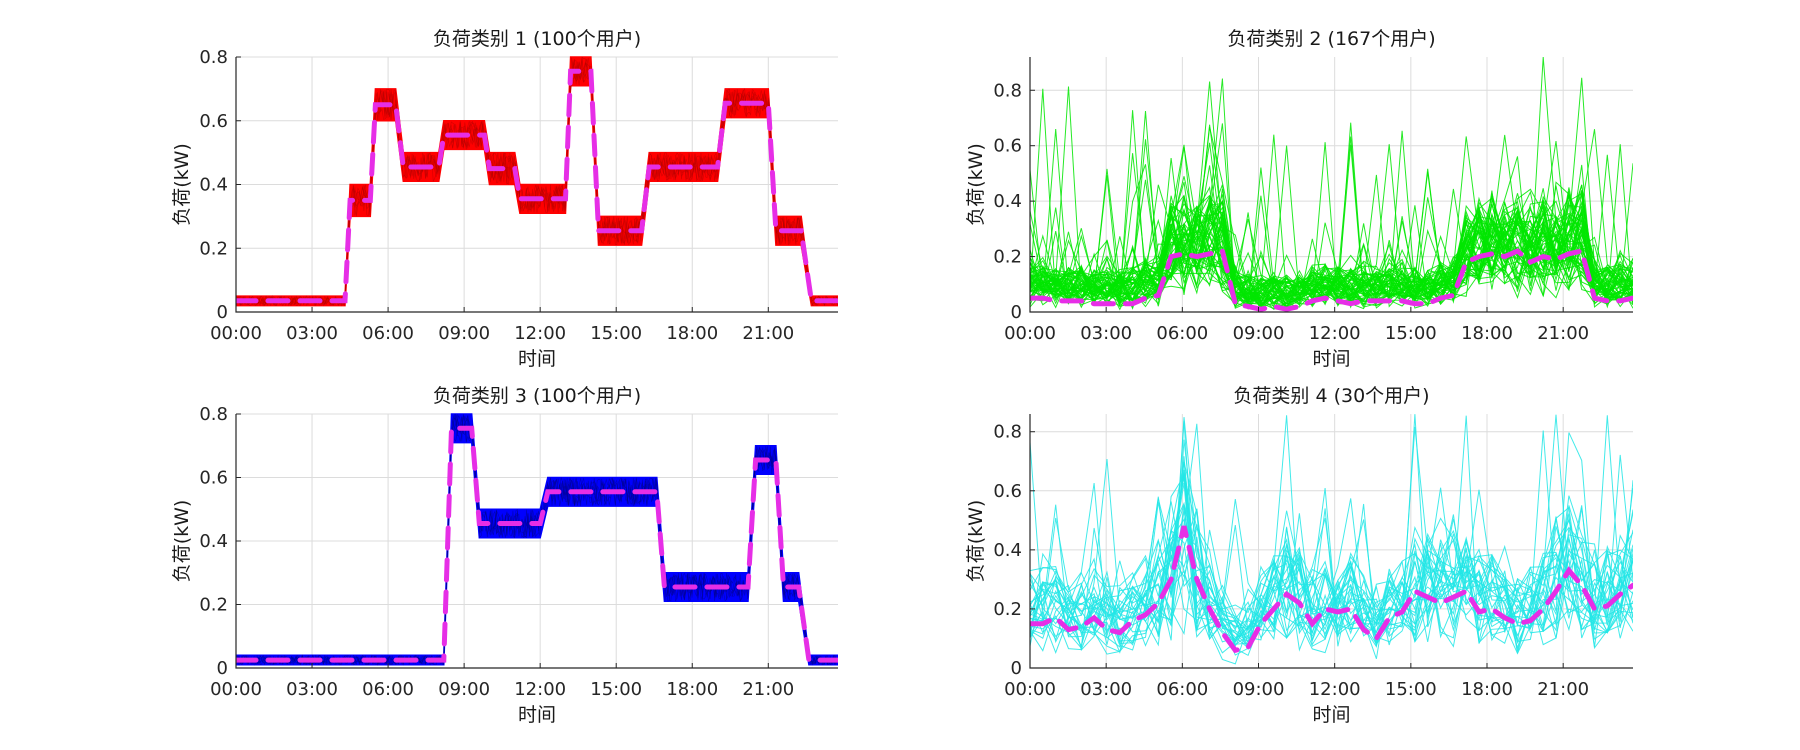 This screenshot has height=750, width=1800. I want to click on chart-title: 负荷类别 2 (167个用户), so click(1331, 39).